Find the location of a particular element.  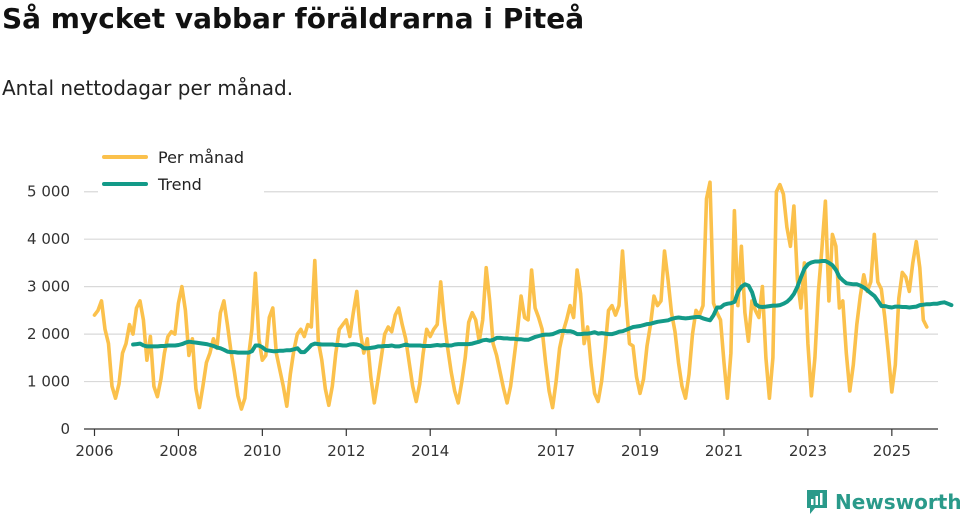

chart-subtitle: Antal nettodagar per månad. is located at coordinates (148, 88).